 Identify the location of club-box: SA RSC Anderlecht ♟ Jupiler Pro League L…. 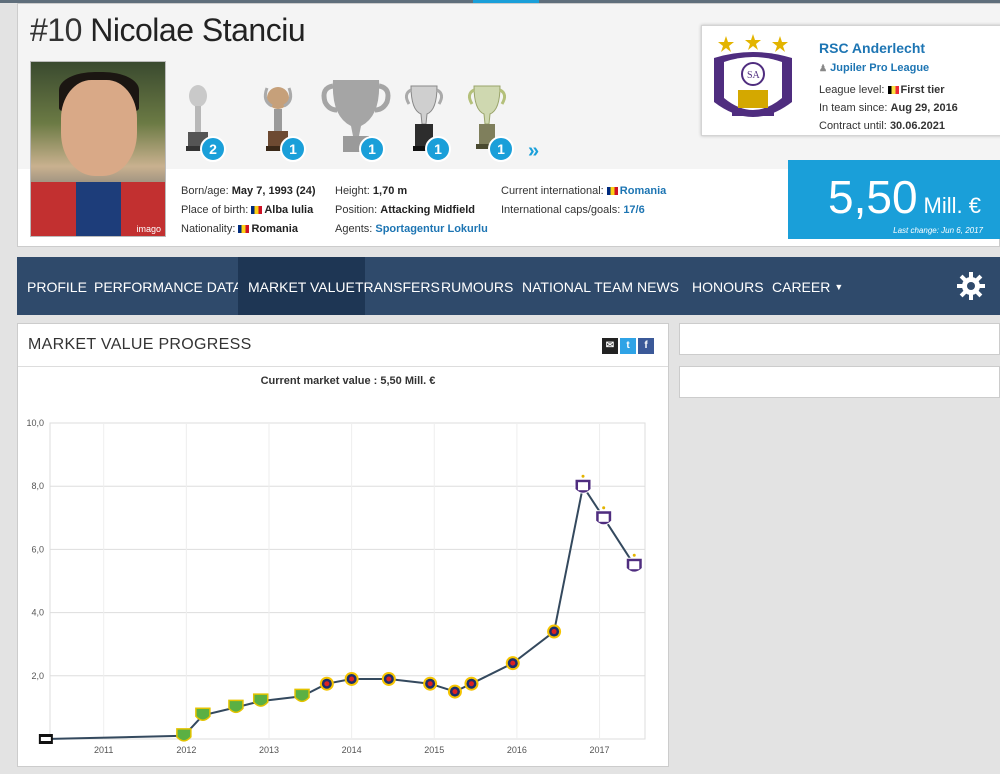
(850, 80).